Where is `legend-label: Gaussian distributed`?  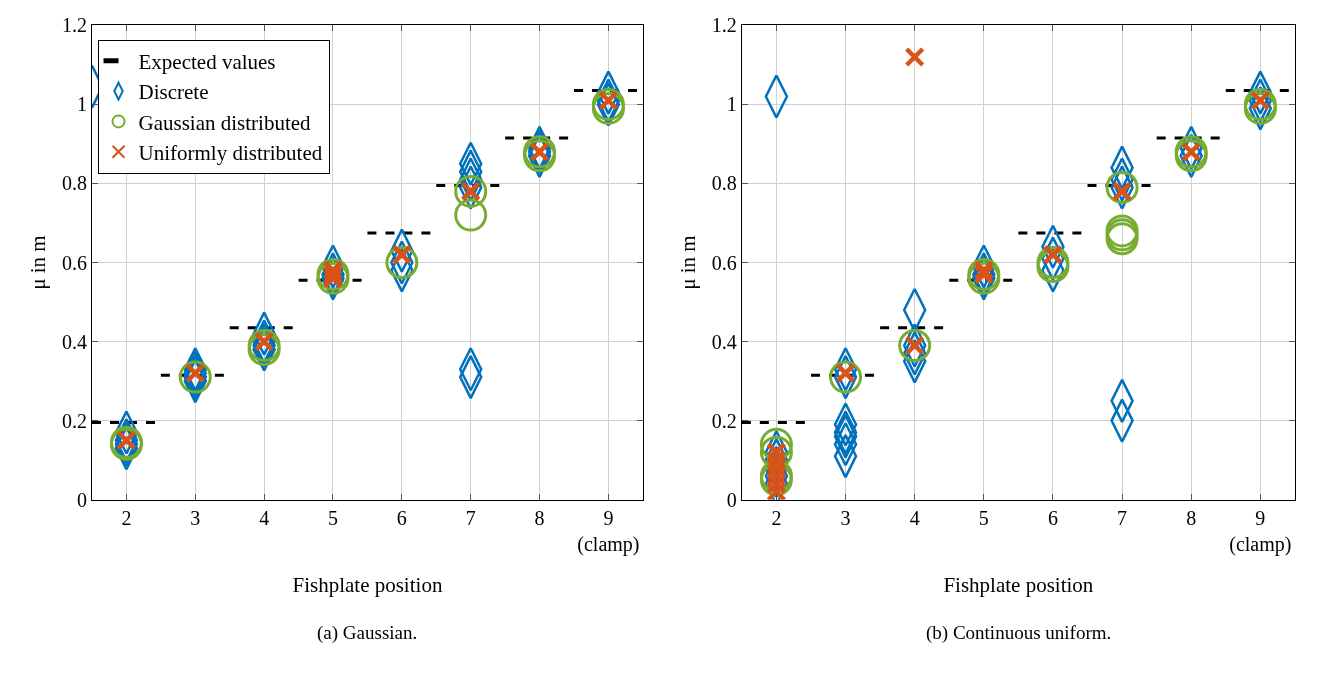
legend-label: Gaussian distributed is located at coordinates (225, 122).